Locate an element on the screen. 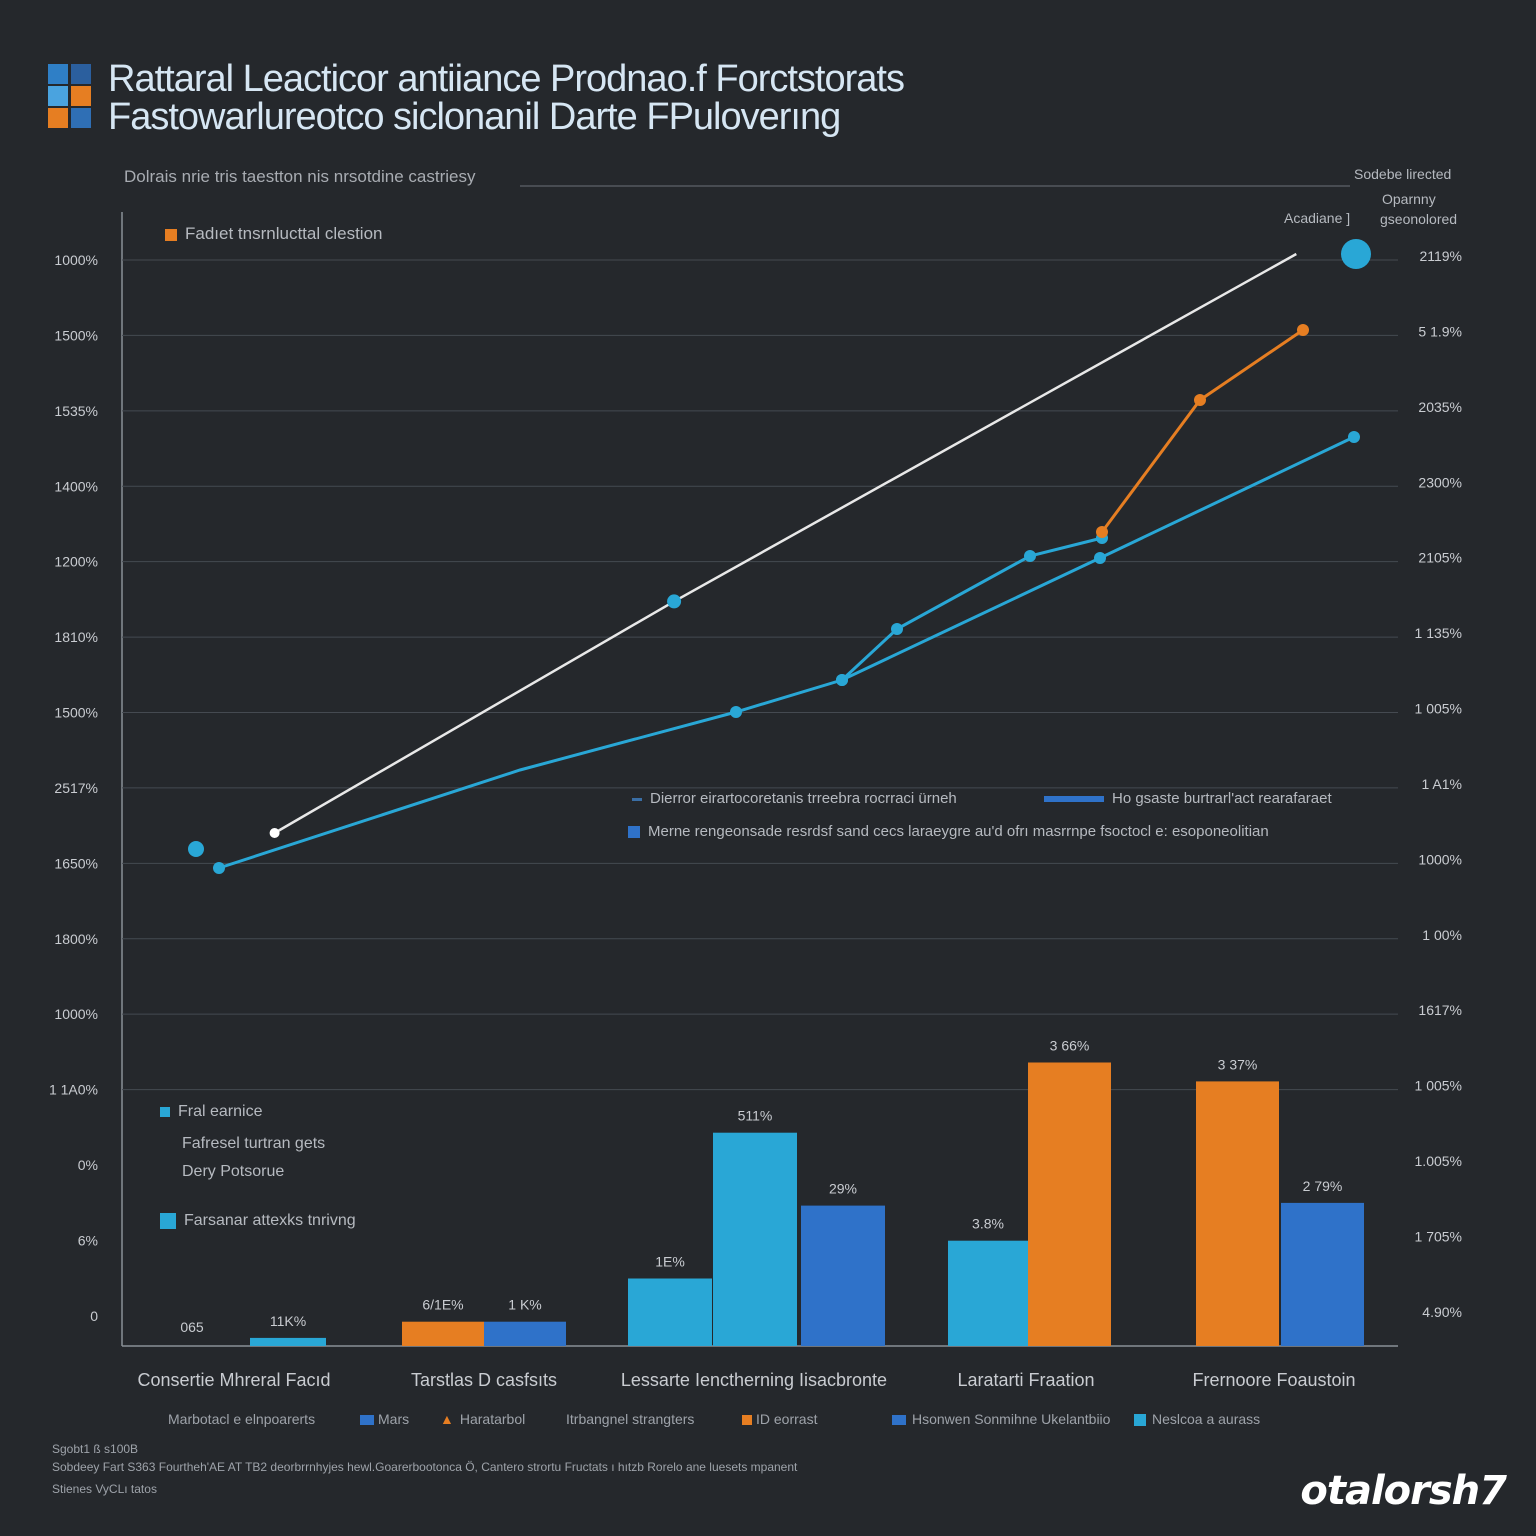  bar-data-label: 11K% is located at coordinates (288, 1321).